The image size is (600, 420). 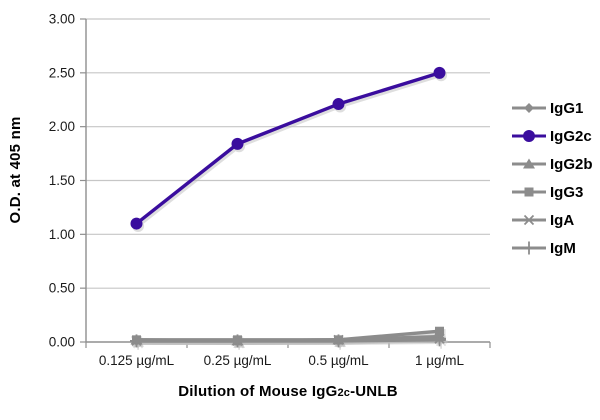 What do you see at coordinates (62, 126) in the screenshot?
I see `svg-text: 2.00` at bounding box center [62, 126].